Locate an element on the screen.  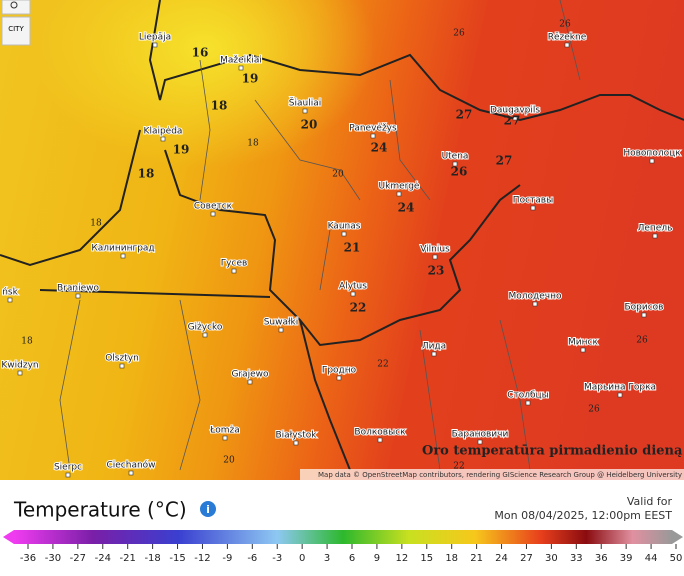
city-label: Столбцы is located at coordinates (528, 396).